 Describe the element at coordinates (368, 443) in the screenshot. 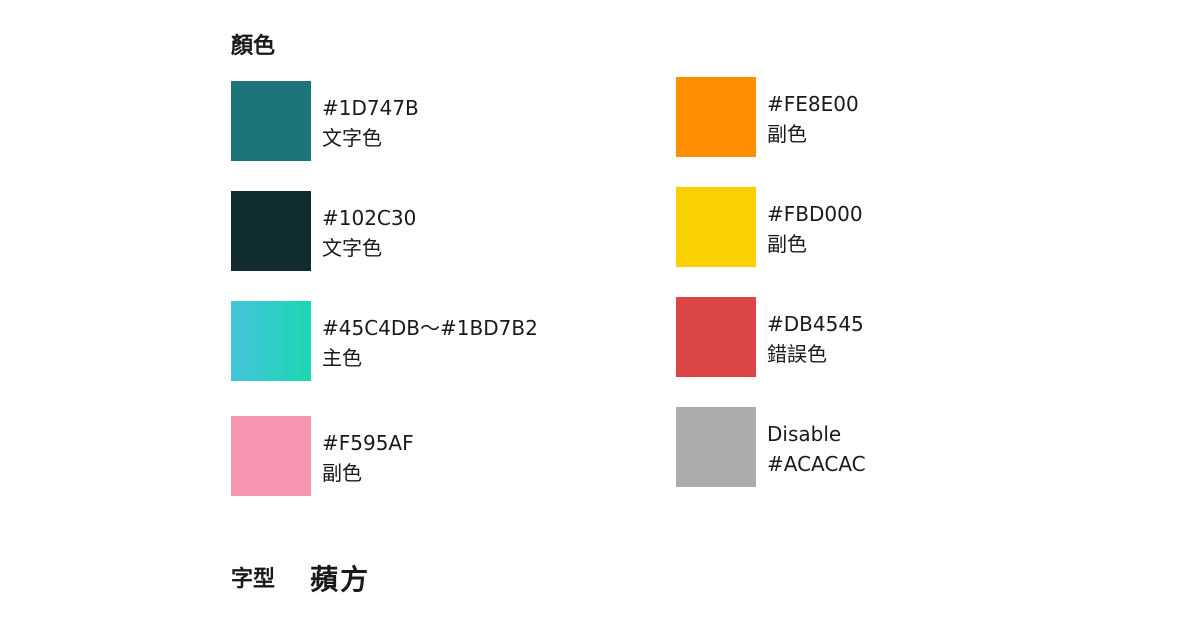

I see `color-hex: #F595AF` at that location.